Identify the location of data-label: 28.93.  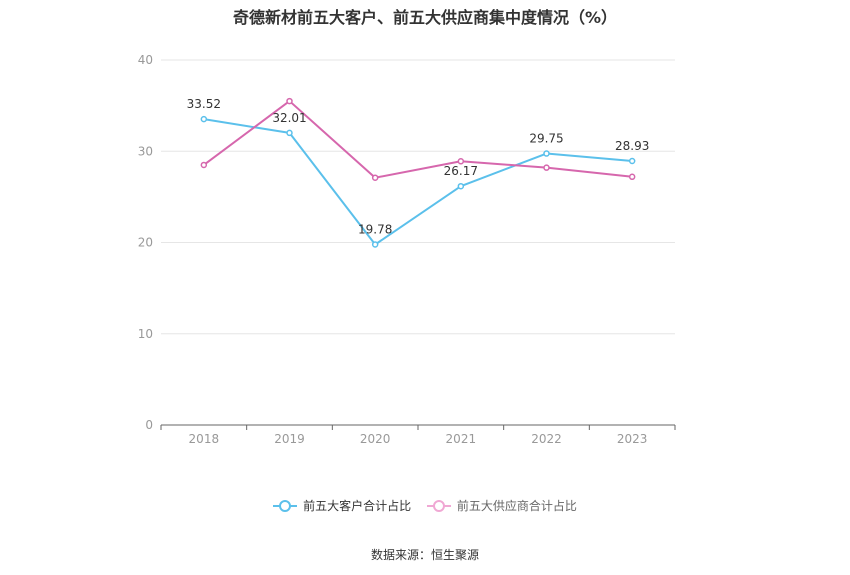
(632, 146).